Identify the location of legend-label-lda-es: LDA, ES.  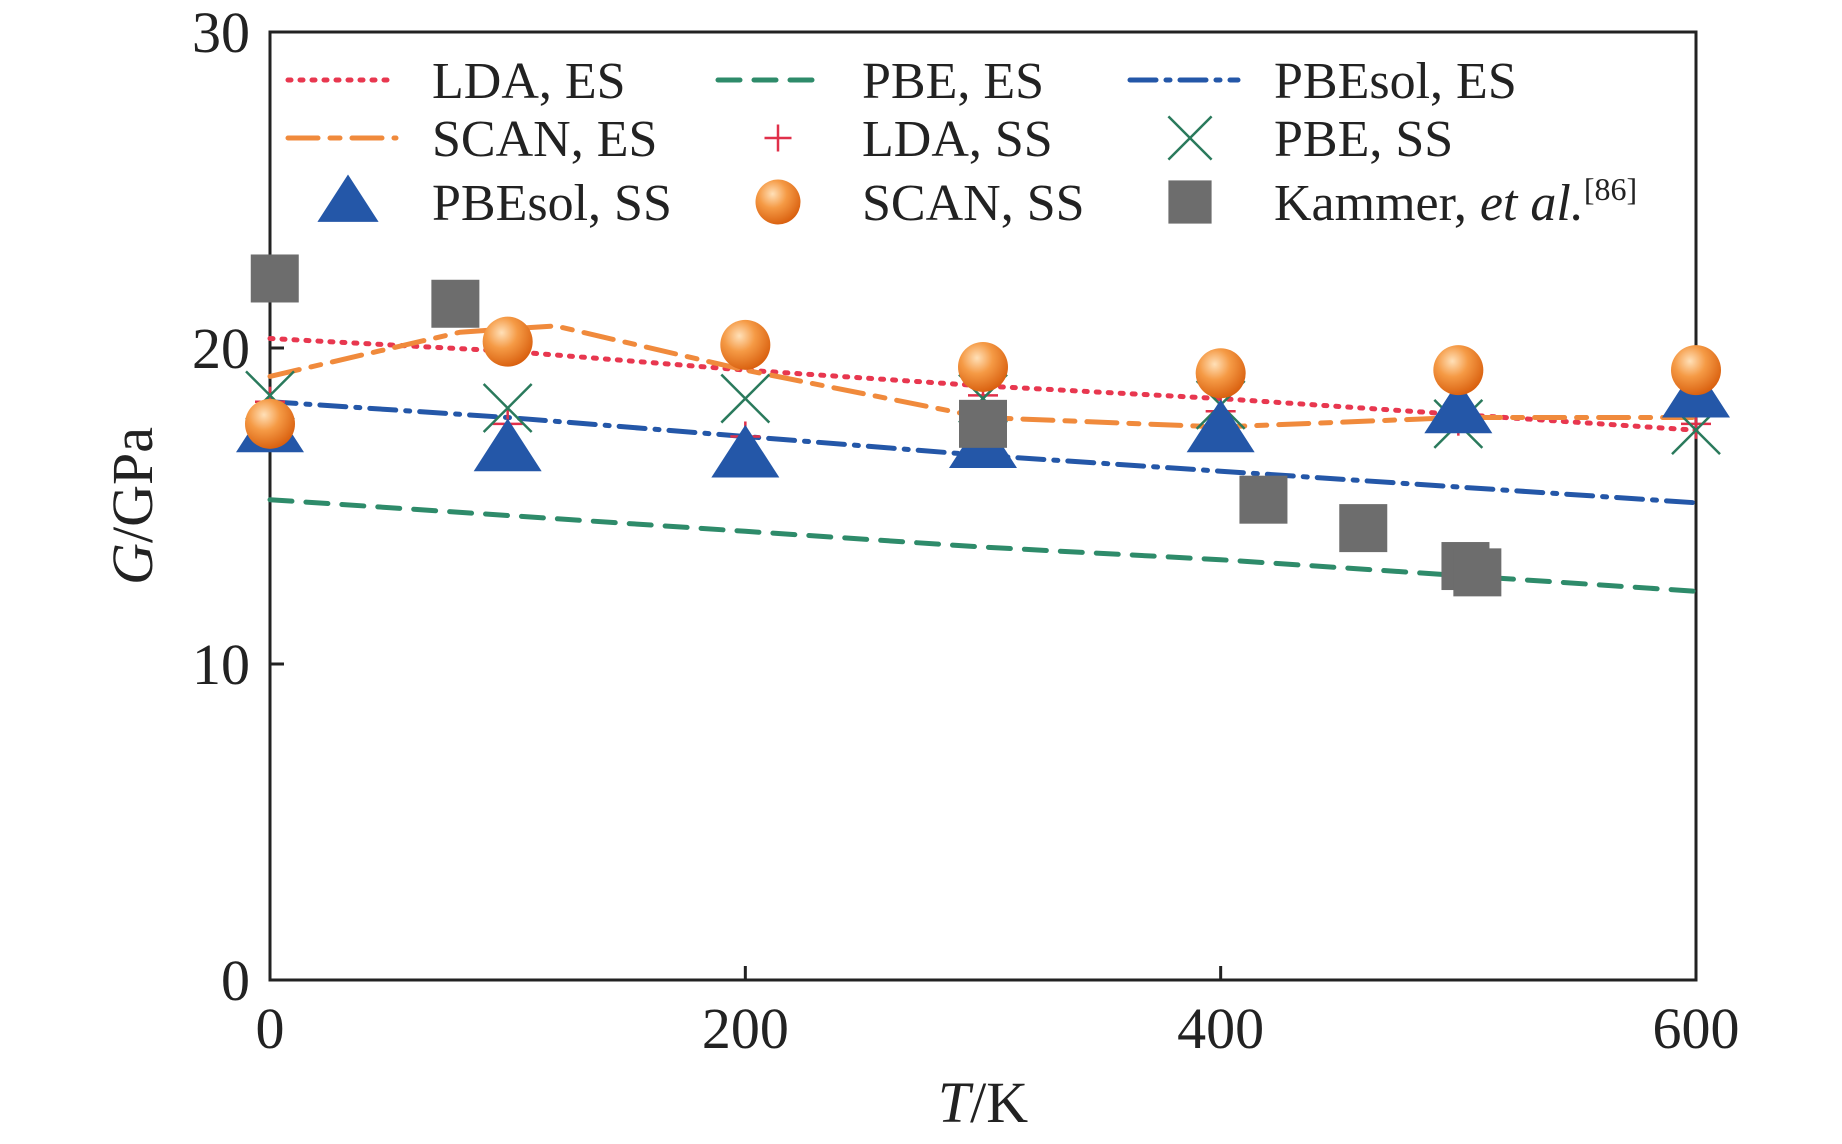
(529, 81).